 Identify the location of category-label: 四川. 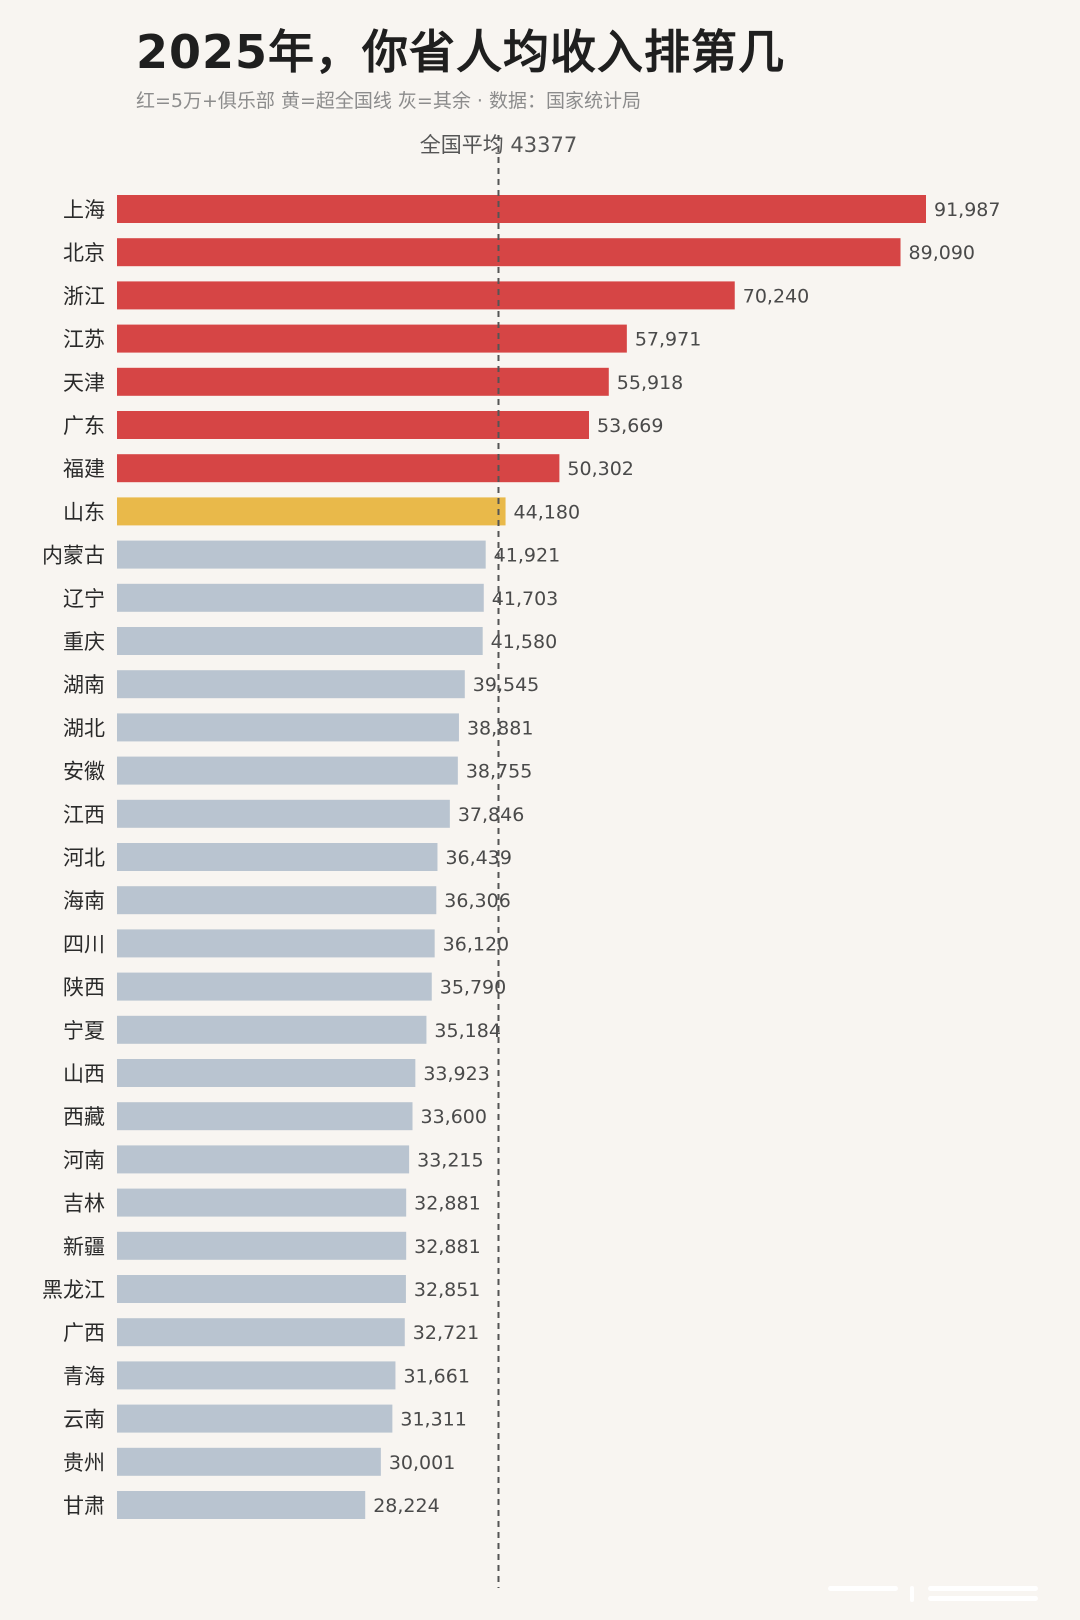
(84, 944).